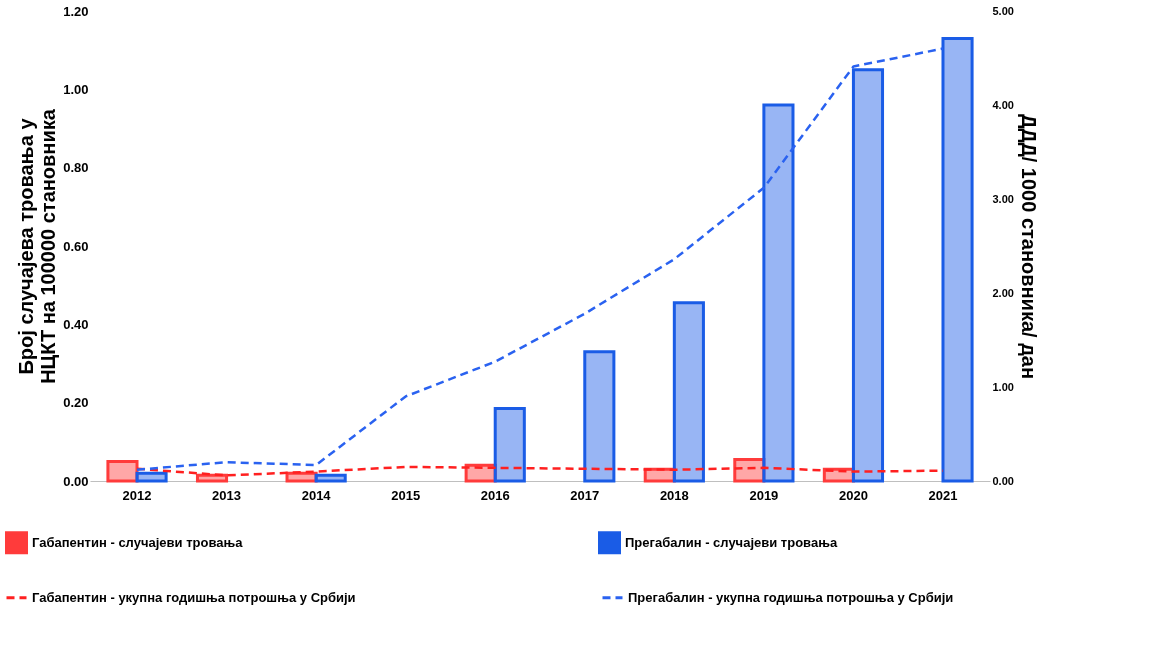  Describe the element at coordinates (764, 495) in the screenshot. I see `x-tick-label: 2019` at that location.